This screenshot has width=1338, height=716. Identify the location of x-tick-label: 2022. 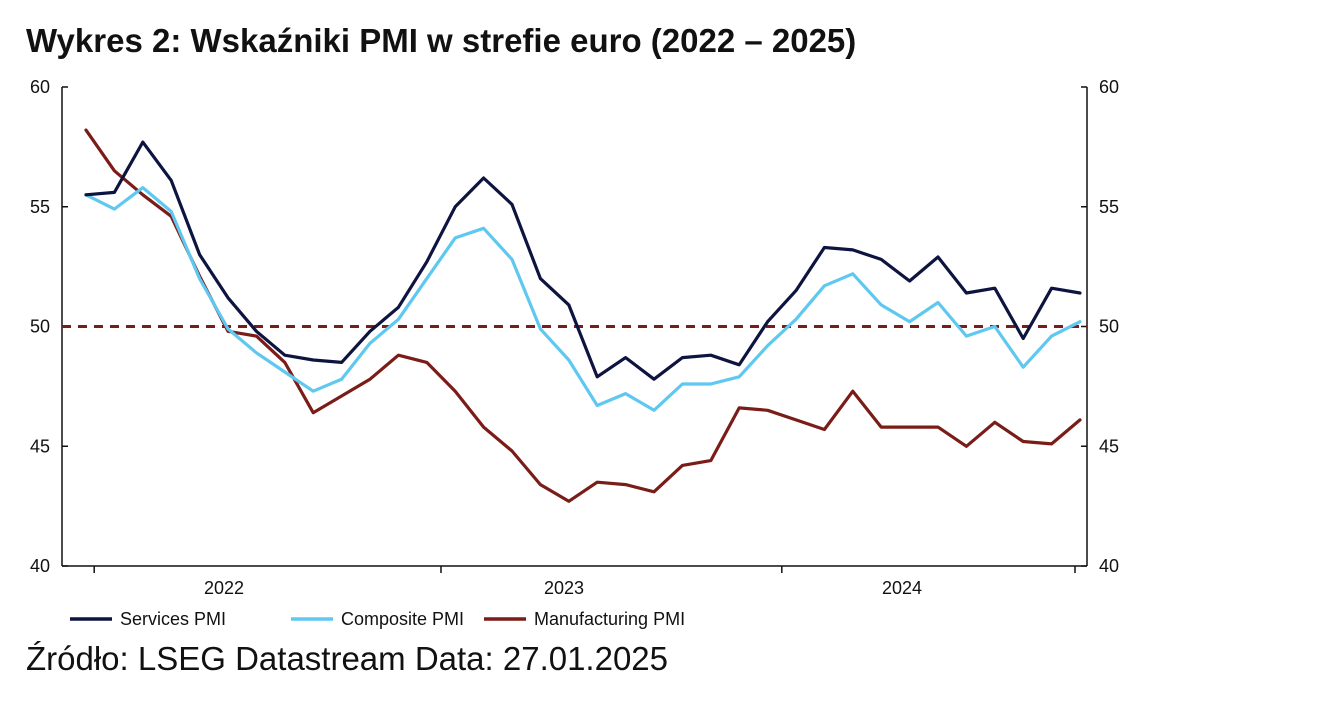
(224, 588).